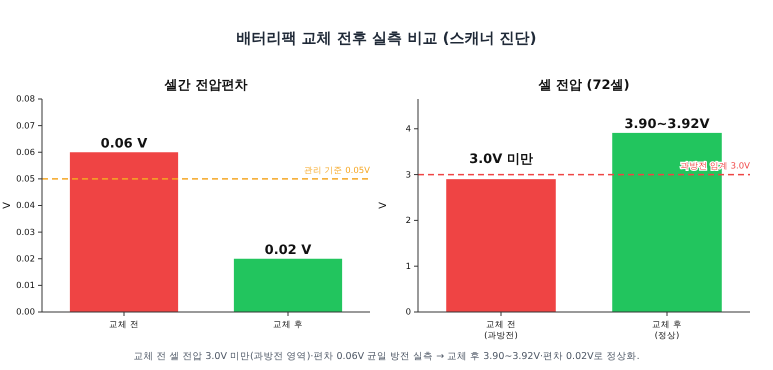 The height and width of the screenshot is (370, 773). I want to click on ref-line-label: 관리 기준 0.05V, so click(337, 171).